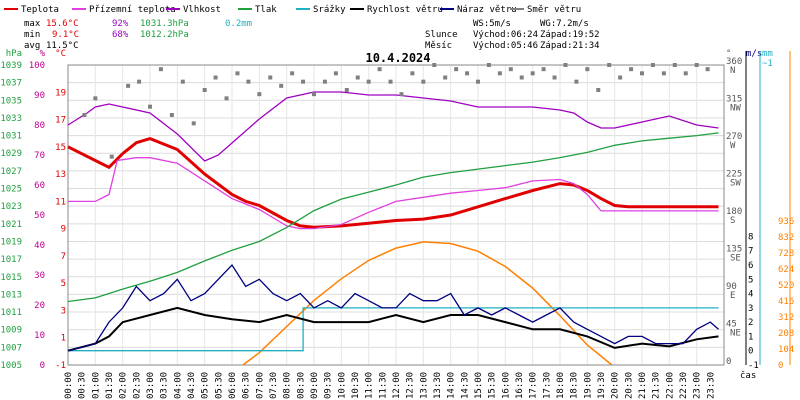  I want to click on legend-label-6: Náraz větru, so click(487, 10).